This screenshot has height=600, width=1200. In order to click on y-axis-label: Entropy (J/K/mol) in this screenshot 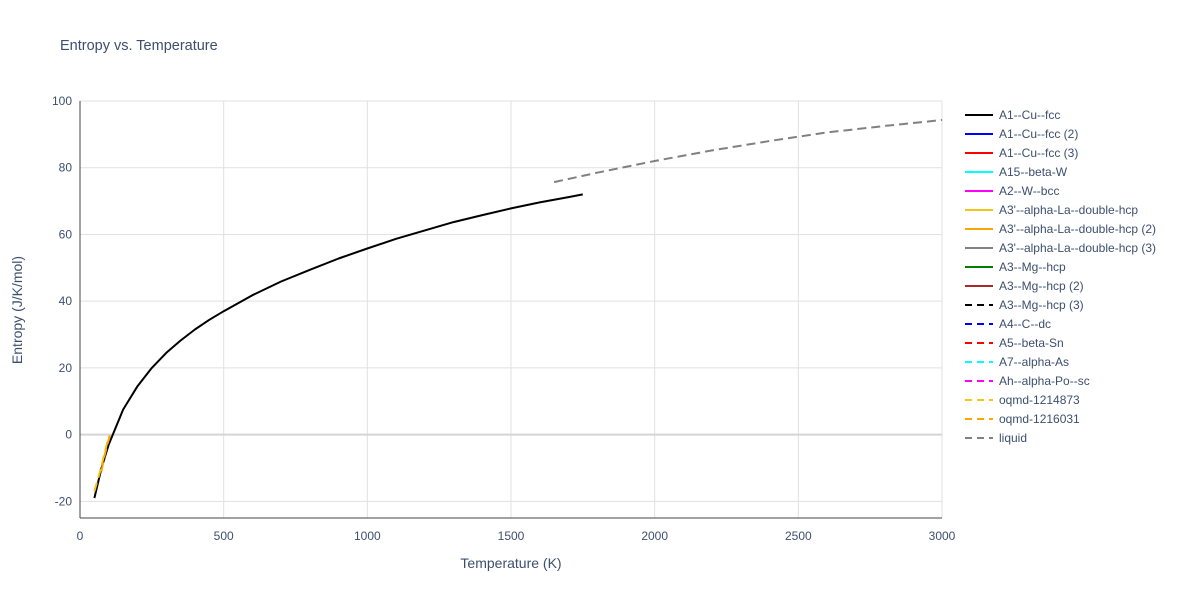, I will do `click(17, 310)`.